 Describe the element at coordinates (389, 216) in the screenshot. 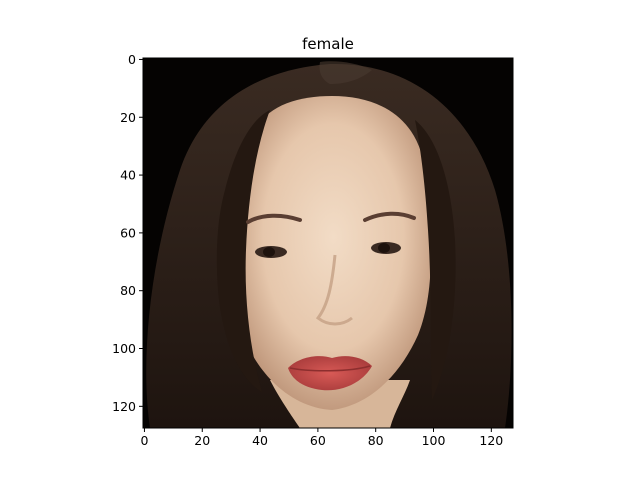

I see `right-eyebrow` at that location.